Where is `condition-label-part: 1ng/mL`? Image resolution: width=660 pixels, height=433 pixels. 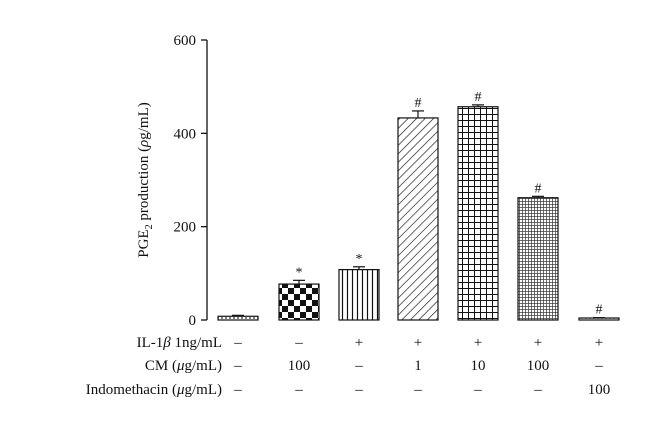
condition-label-part: 1ng/mL is located at coordinates (196, 343).